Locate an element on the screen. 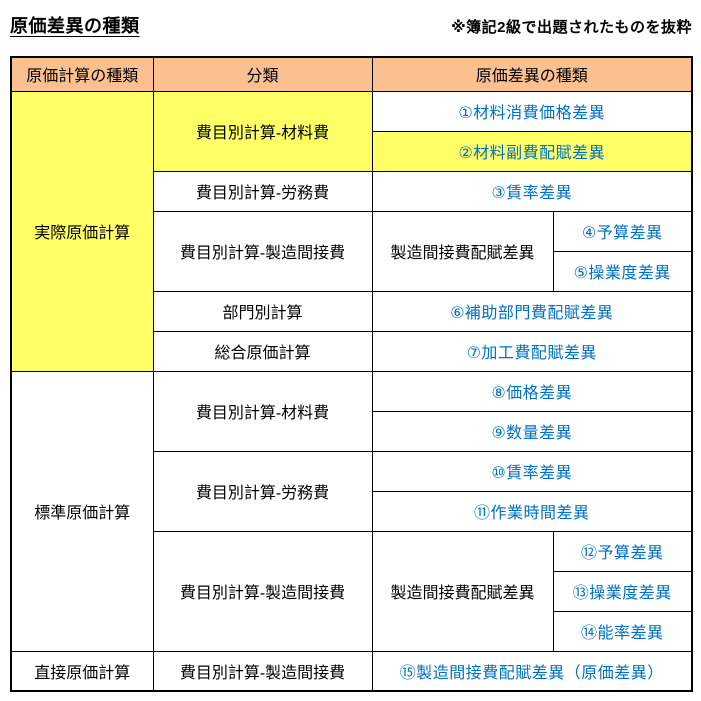 The image size is (701, 701). table-row: ⑭能率差異 is located at coordinates (352, 631).